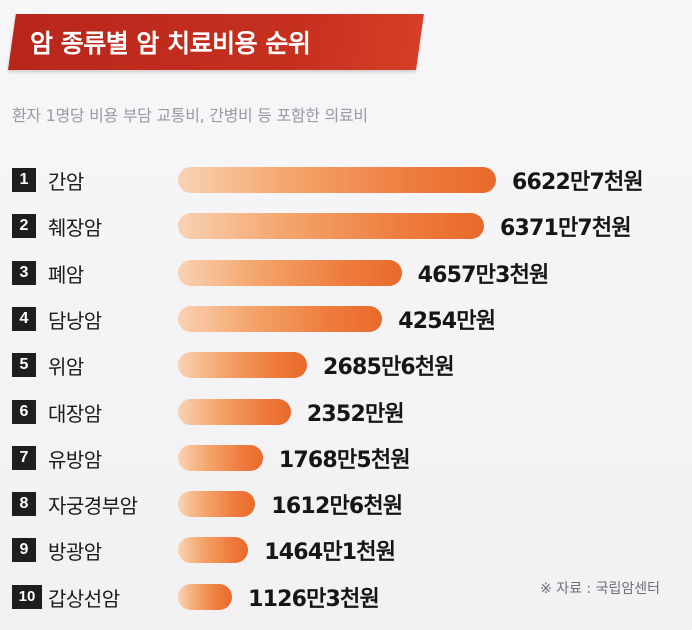  I want to click on category-label: 담낭암, so click(75, 320).